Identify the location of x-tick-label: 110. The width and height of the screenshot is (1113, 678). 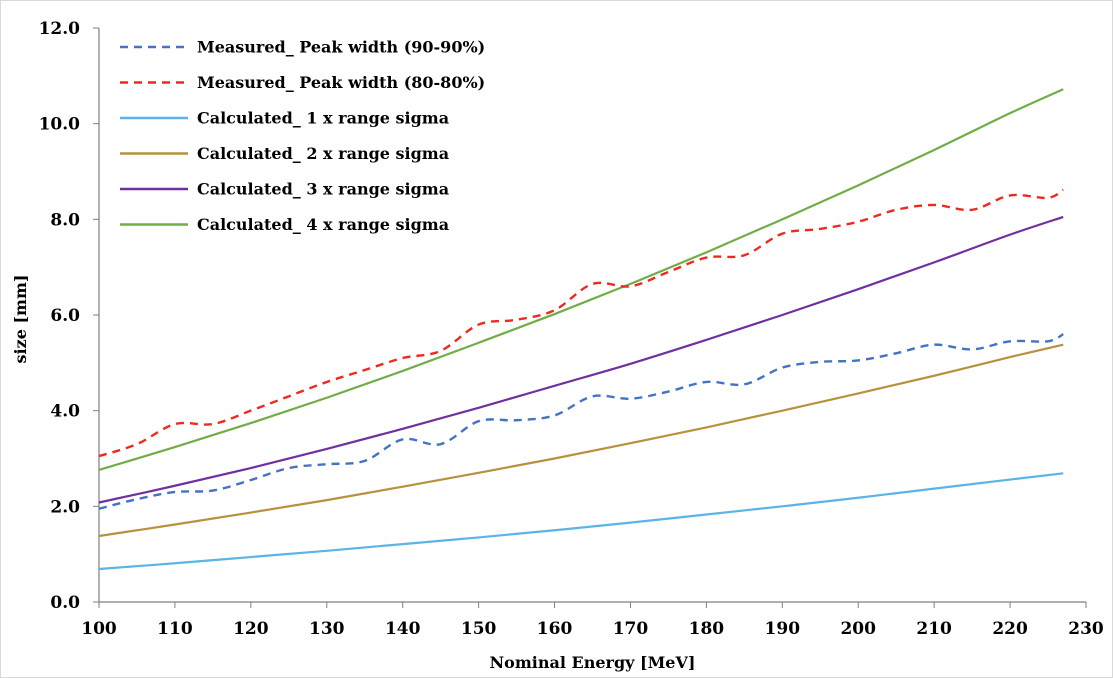
(175, 629).